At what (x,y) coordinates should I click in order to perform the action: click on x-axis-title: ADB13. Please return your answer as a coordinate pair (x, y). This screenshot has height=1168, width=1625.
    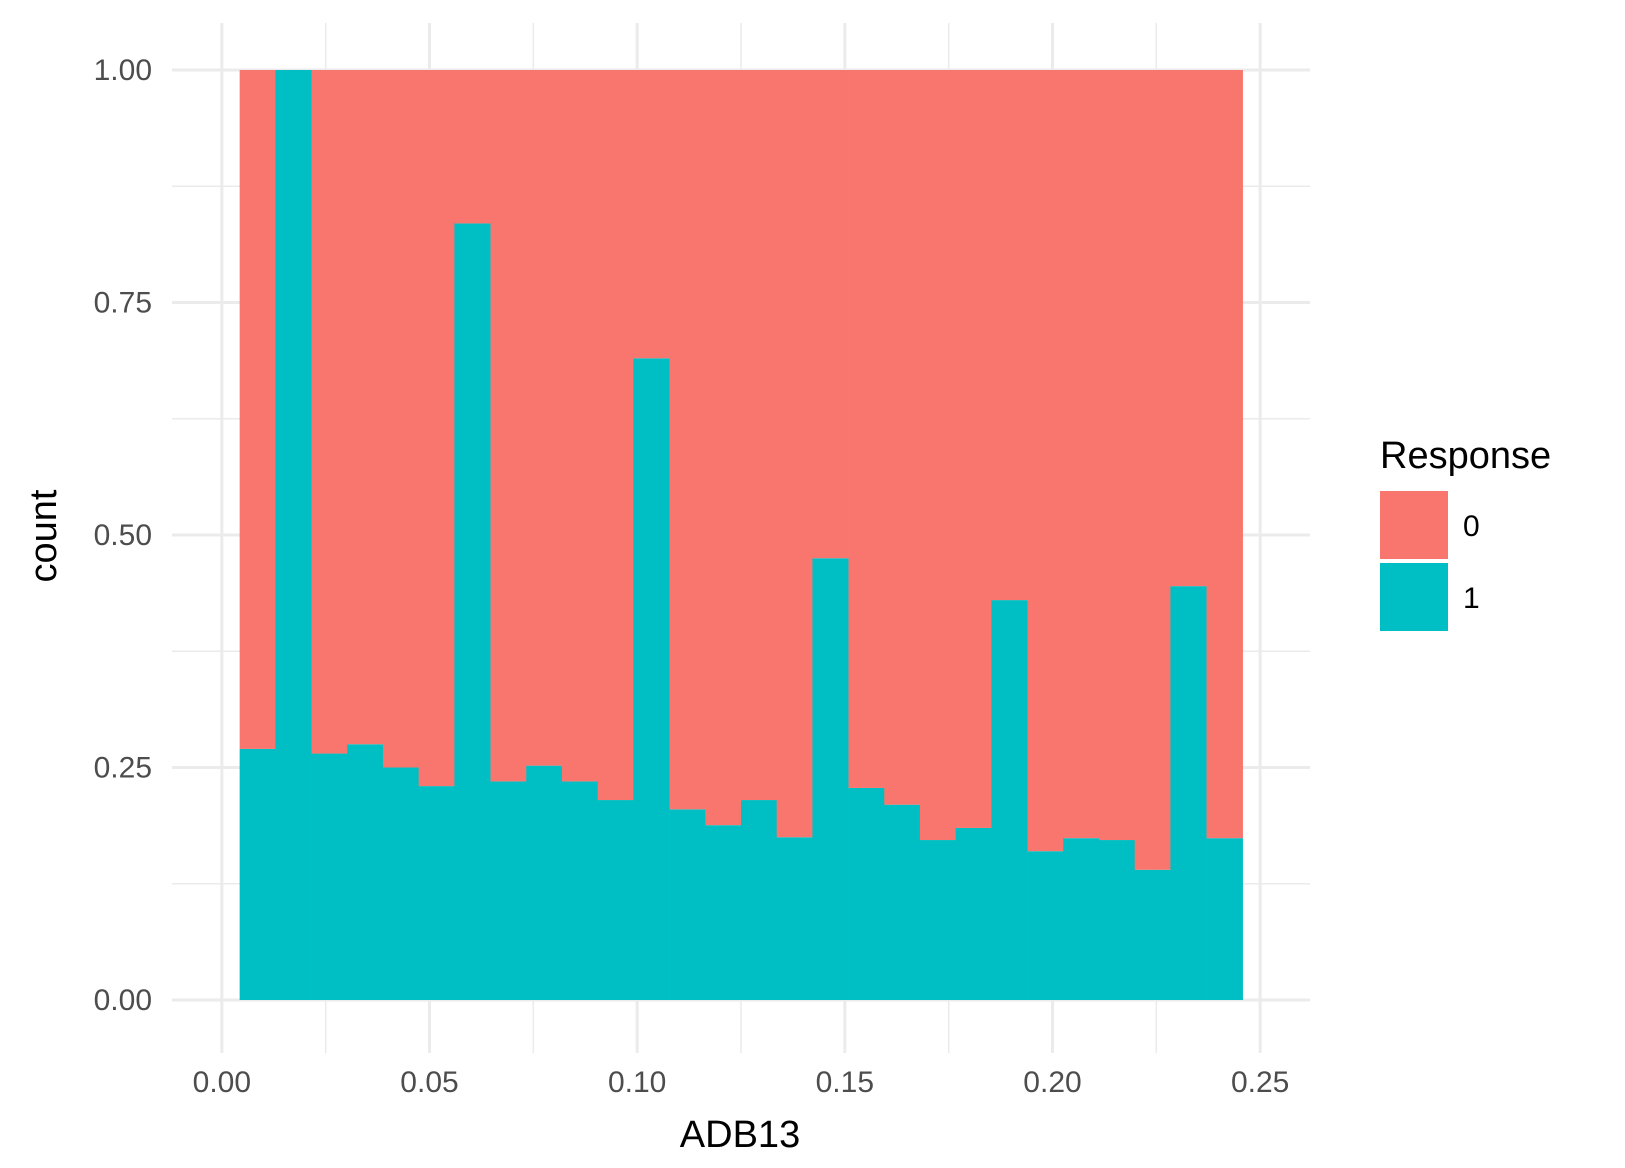
    Looking at the image, I should click on (740, 1135).